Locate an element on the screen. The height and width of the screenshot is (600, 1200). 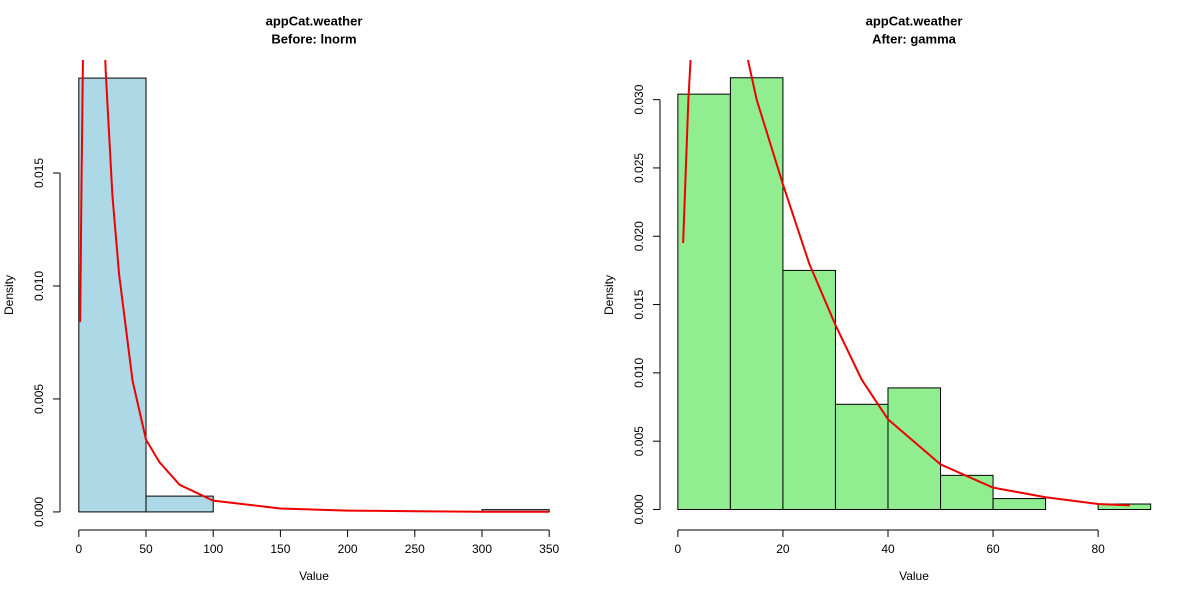
x-tick-label: 60 is located at coordinates (993, 549).